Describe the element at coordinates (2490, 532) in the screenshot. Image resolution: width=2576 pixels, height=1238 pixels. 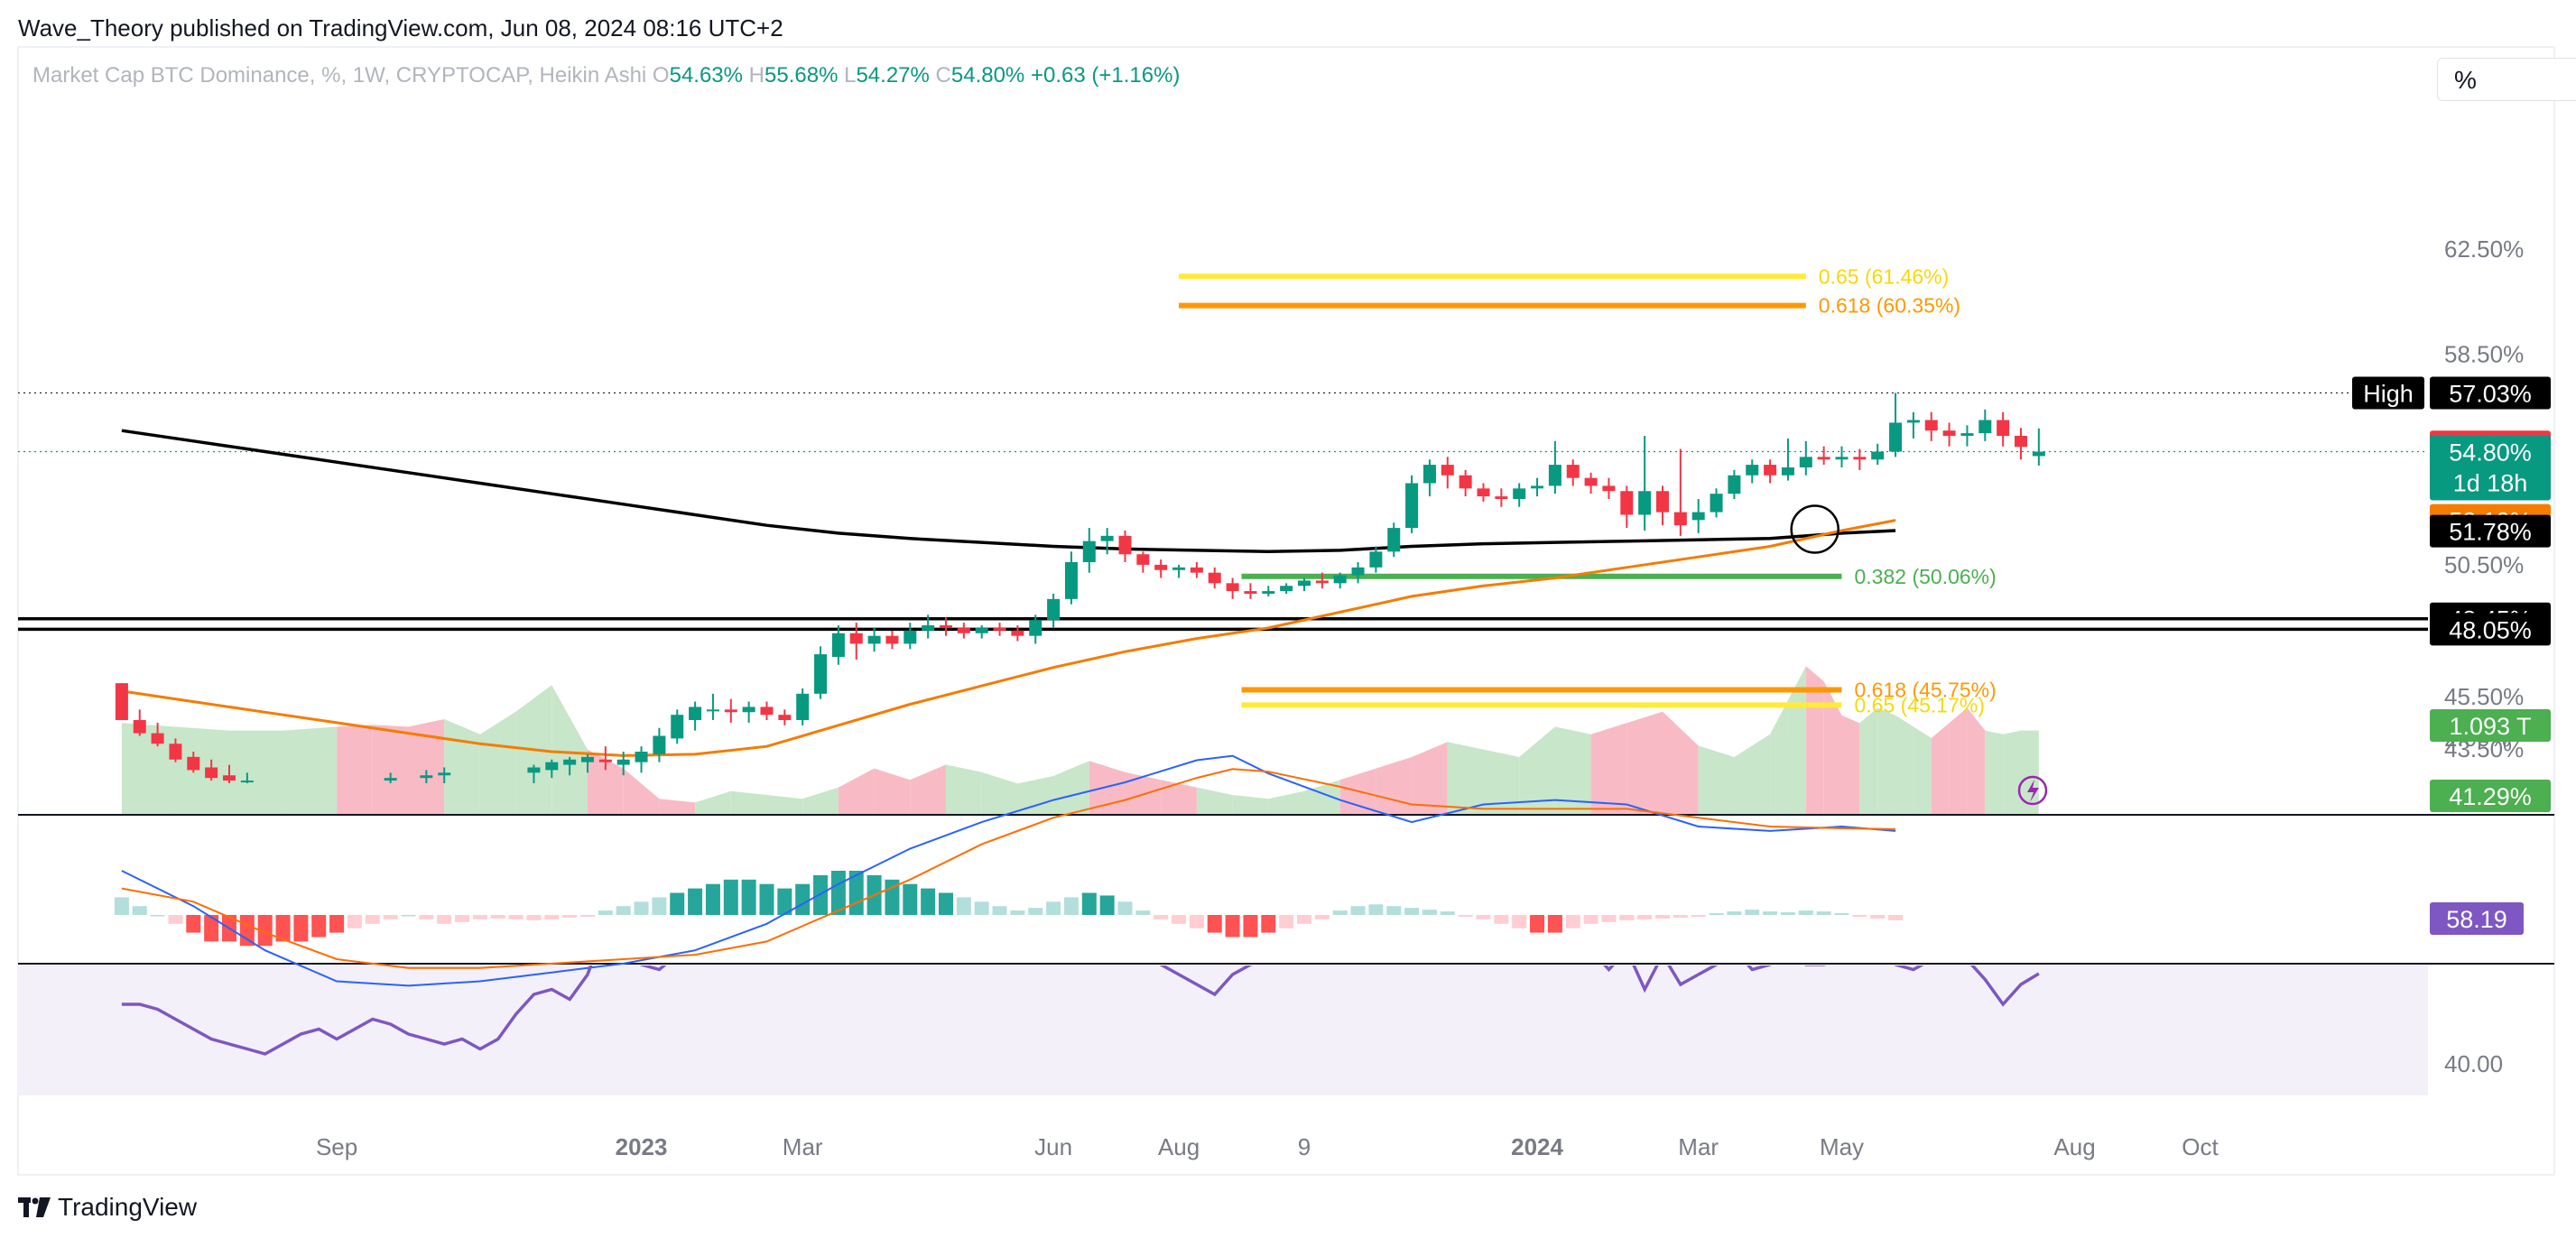
I see `price-tag-label: 51.78%` at that location.